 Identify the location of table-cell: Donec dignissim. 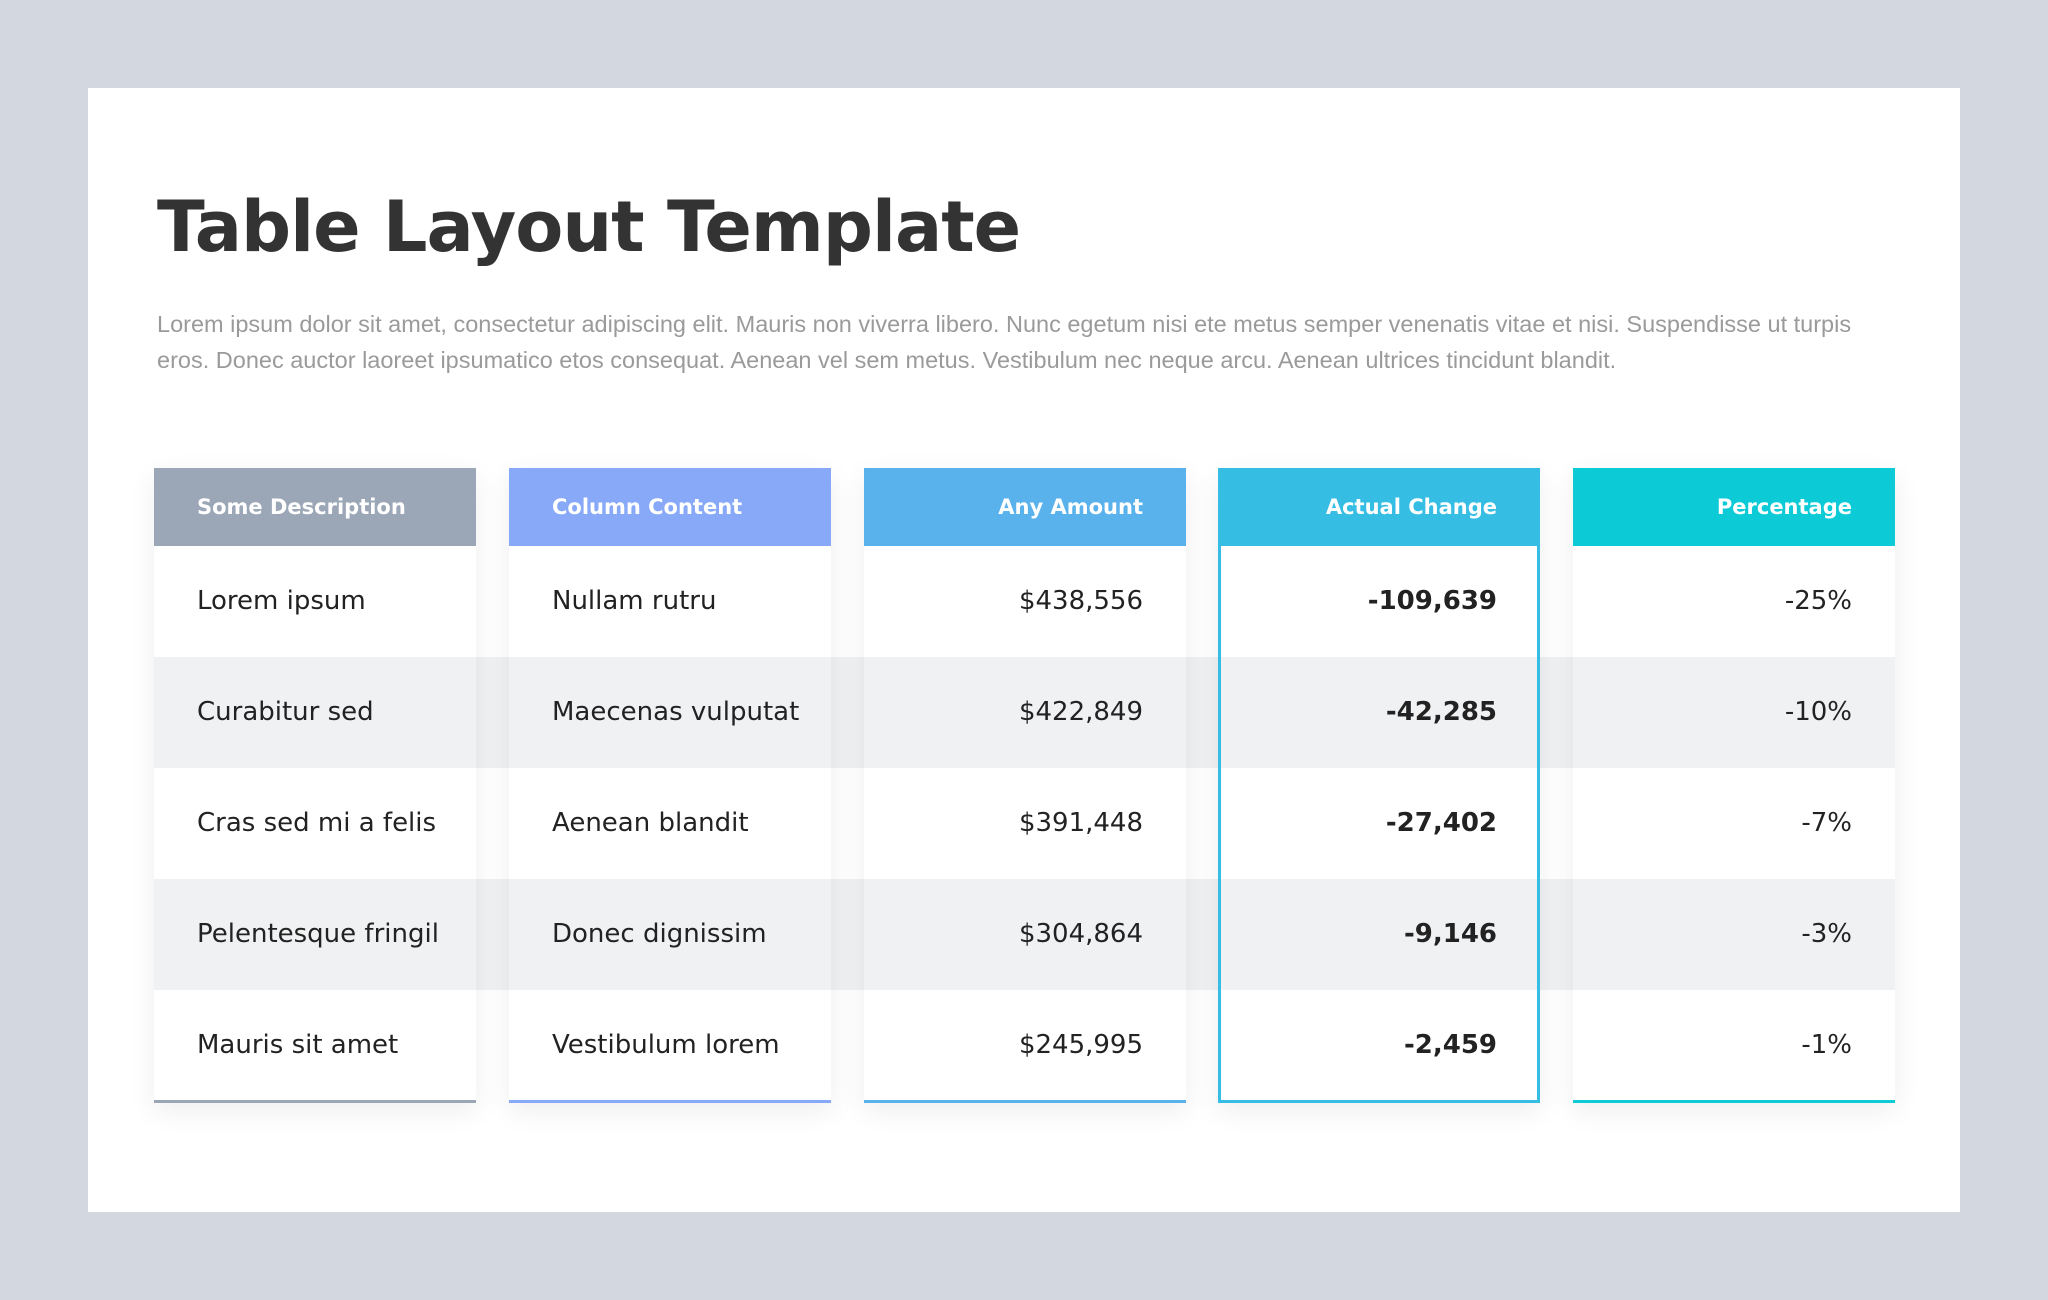
(670, 934).